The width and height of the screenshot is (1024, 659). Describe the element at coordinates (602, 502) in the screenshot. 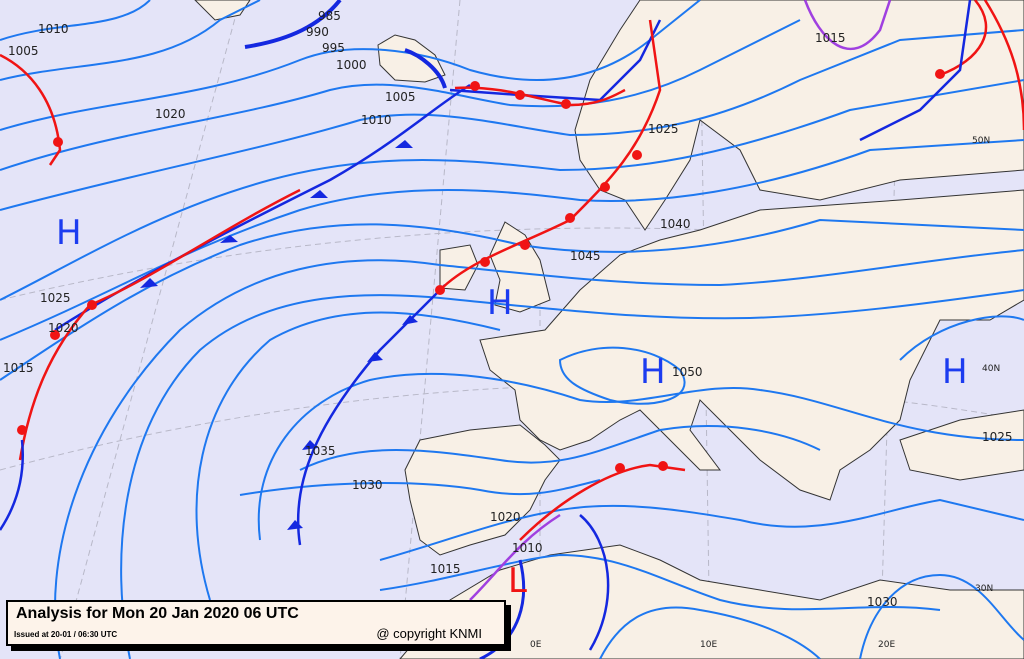

I see `warm-front-med` at that location.